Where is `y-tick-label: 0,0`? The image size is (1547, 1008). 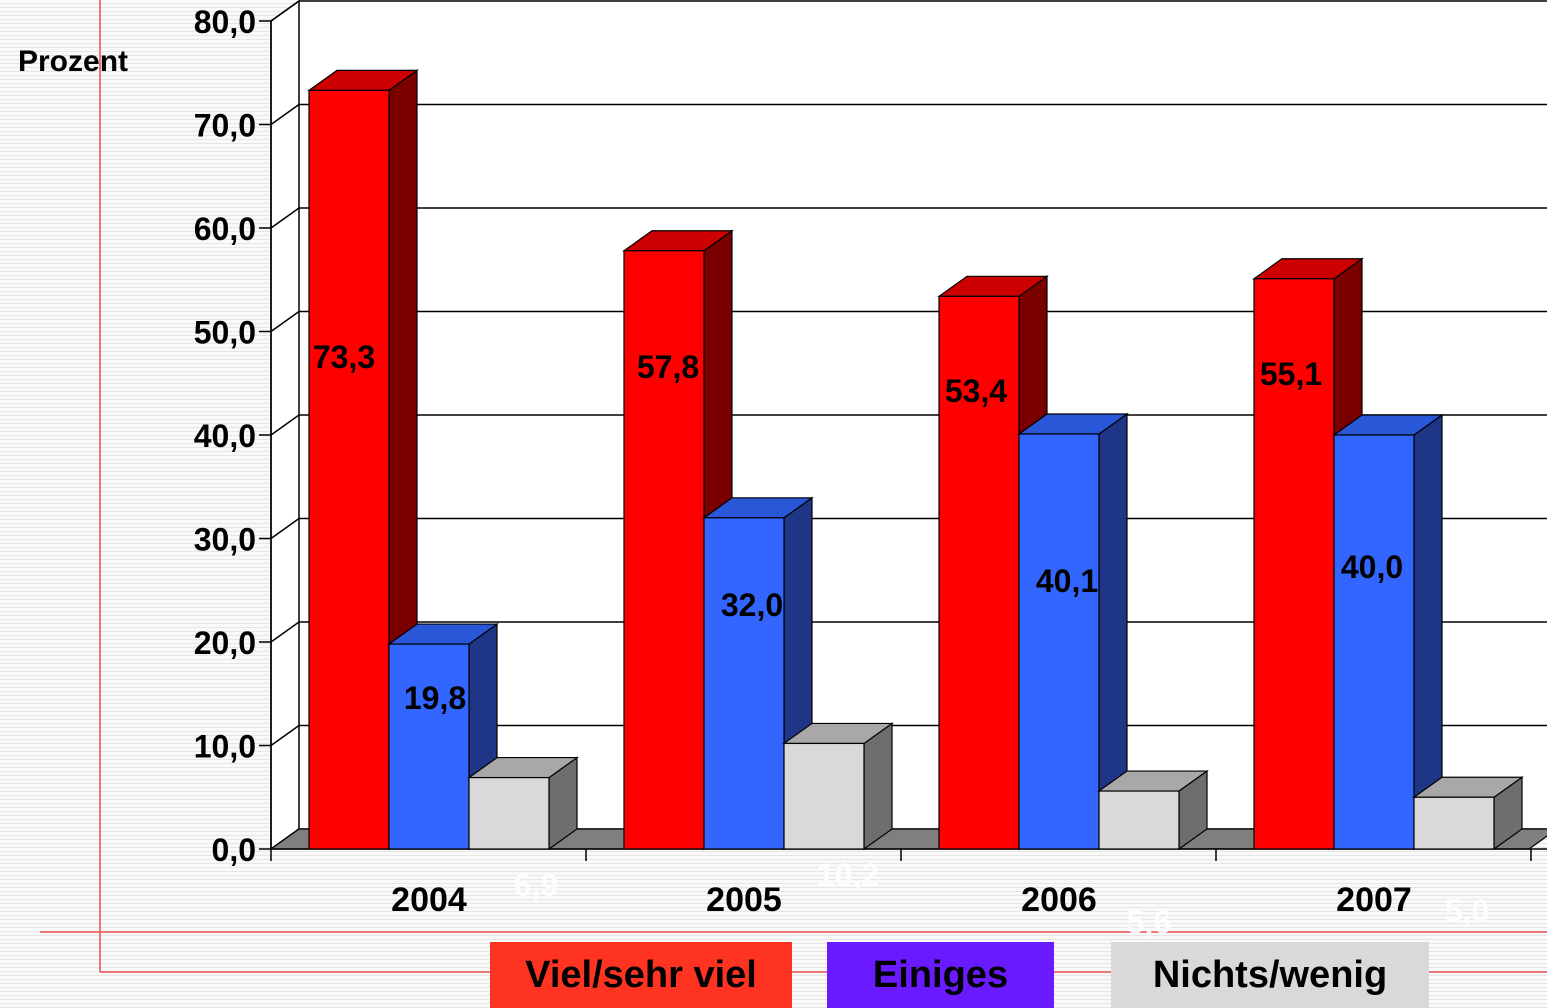 y-tick-label: 0,0 is located at coordinates (234, 850).